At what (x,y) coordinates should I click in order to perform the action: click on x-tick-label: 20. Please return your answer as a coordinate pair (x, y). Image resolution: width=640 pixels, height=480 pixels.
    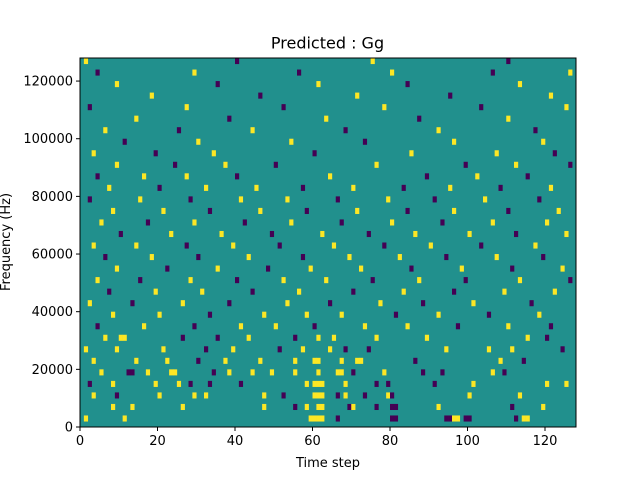
    Looking at the image, I should click on (157, 441).